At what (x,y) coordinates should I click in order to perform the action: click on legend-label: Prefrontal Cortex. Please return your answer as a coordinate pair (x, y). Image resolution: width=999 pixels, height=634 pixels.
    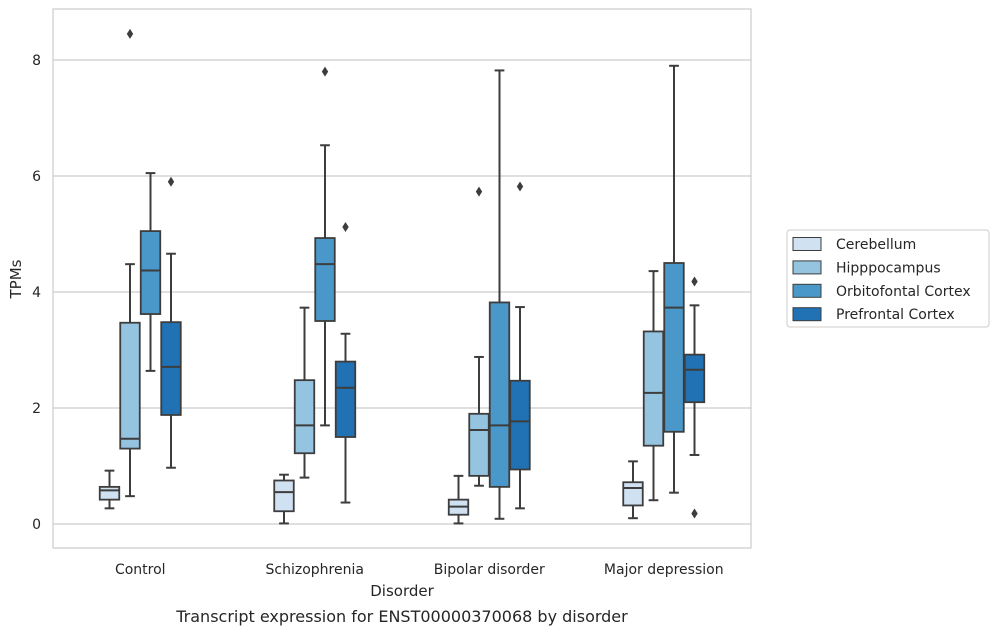
    Looking at the image, I should click on (895, 315).